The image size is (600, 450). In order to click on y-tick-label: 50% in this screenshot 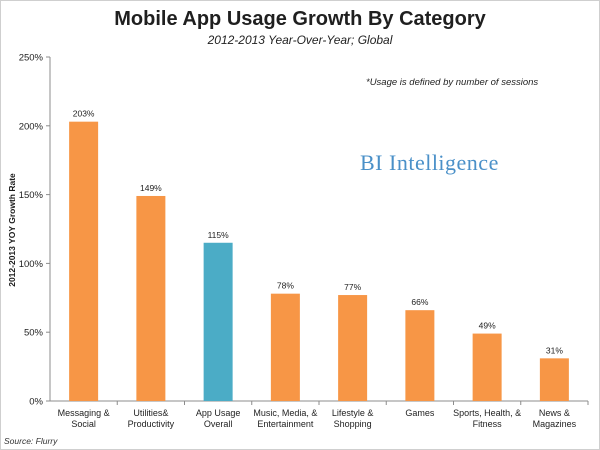, I will do `click(34, 333)`.